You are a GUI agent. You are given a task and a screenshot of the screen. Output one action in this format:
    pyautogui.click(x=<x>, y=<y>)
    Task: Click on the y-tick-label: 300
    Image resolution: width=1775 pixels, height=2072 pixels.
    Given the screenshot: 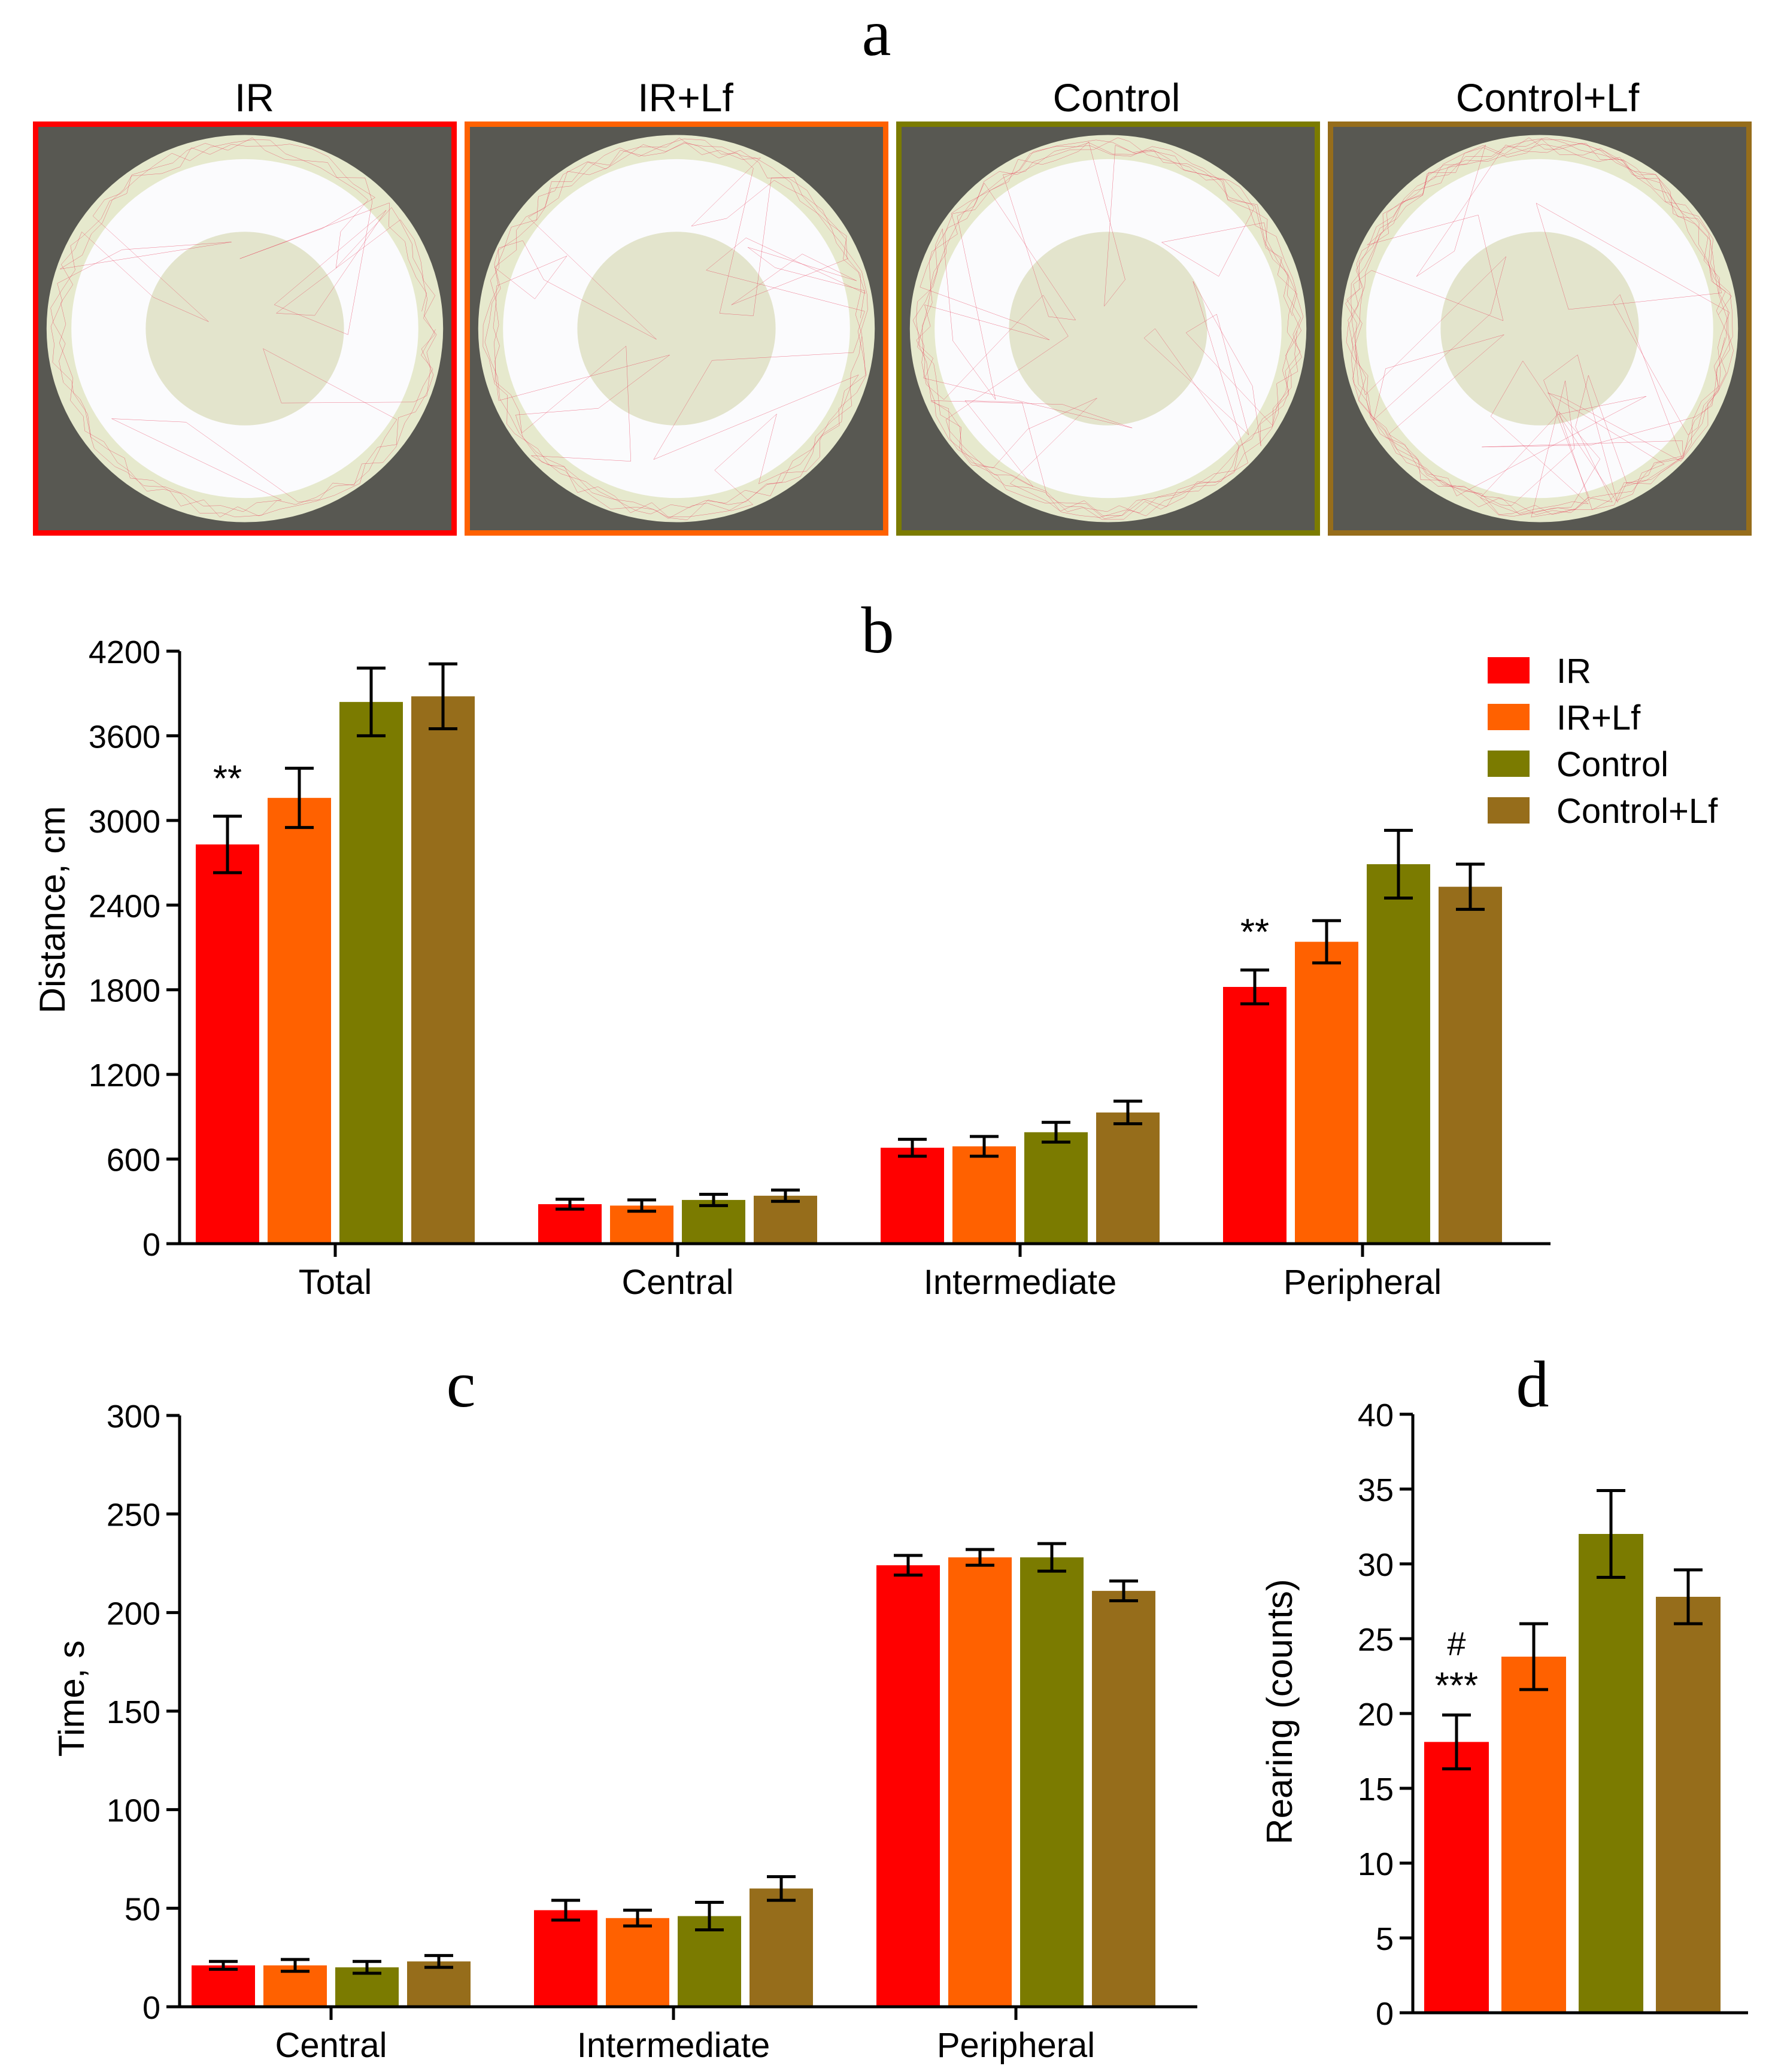 What is the action you would take?
    pyautogui.click(x=133, y=1417)
    